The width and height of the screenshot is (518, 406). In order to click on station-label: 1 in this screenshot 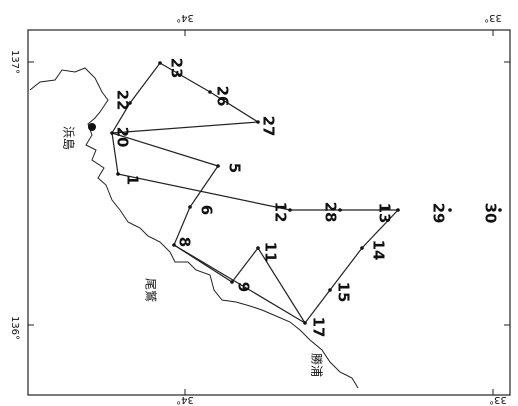, I will do `click(133, 180)`.